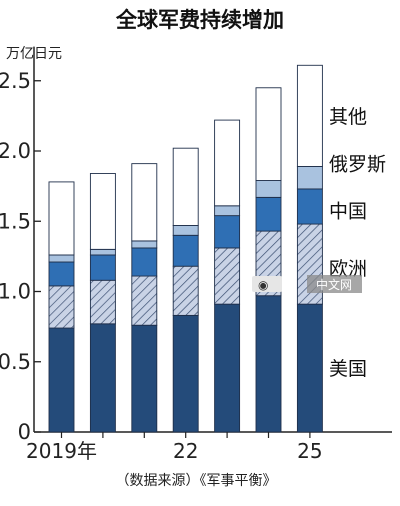 The image size is (400, 506). What do you see at coordinates (357, 165) in the screenshot?
I see `legend-label-3: 俄罗斯` at bounding box center [357, 165].